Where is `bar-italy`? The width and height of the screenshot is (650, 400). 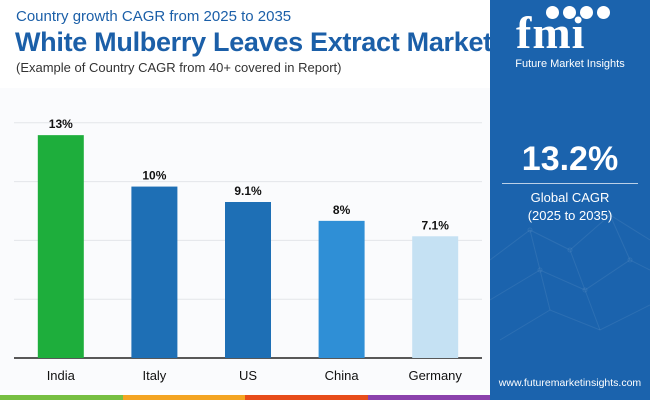
bar-italy is located at coordinates (154, 272).